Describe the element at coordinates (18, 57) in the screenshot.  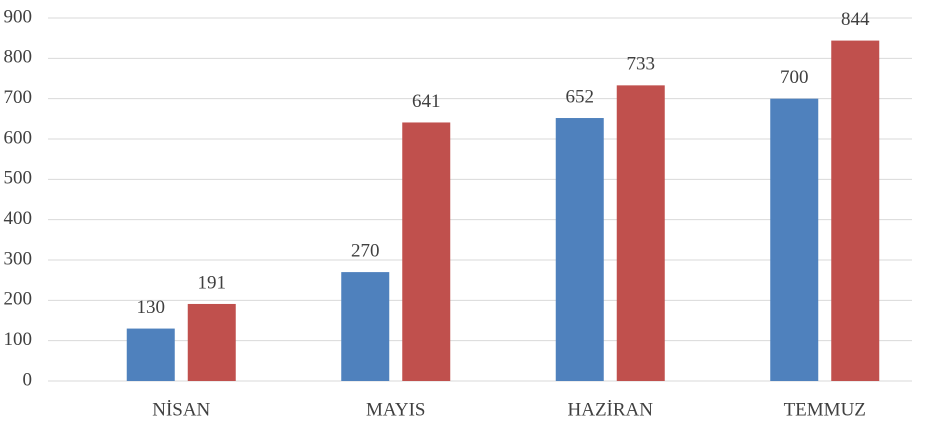
I see `y-tick-label: 800` at that location.